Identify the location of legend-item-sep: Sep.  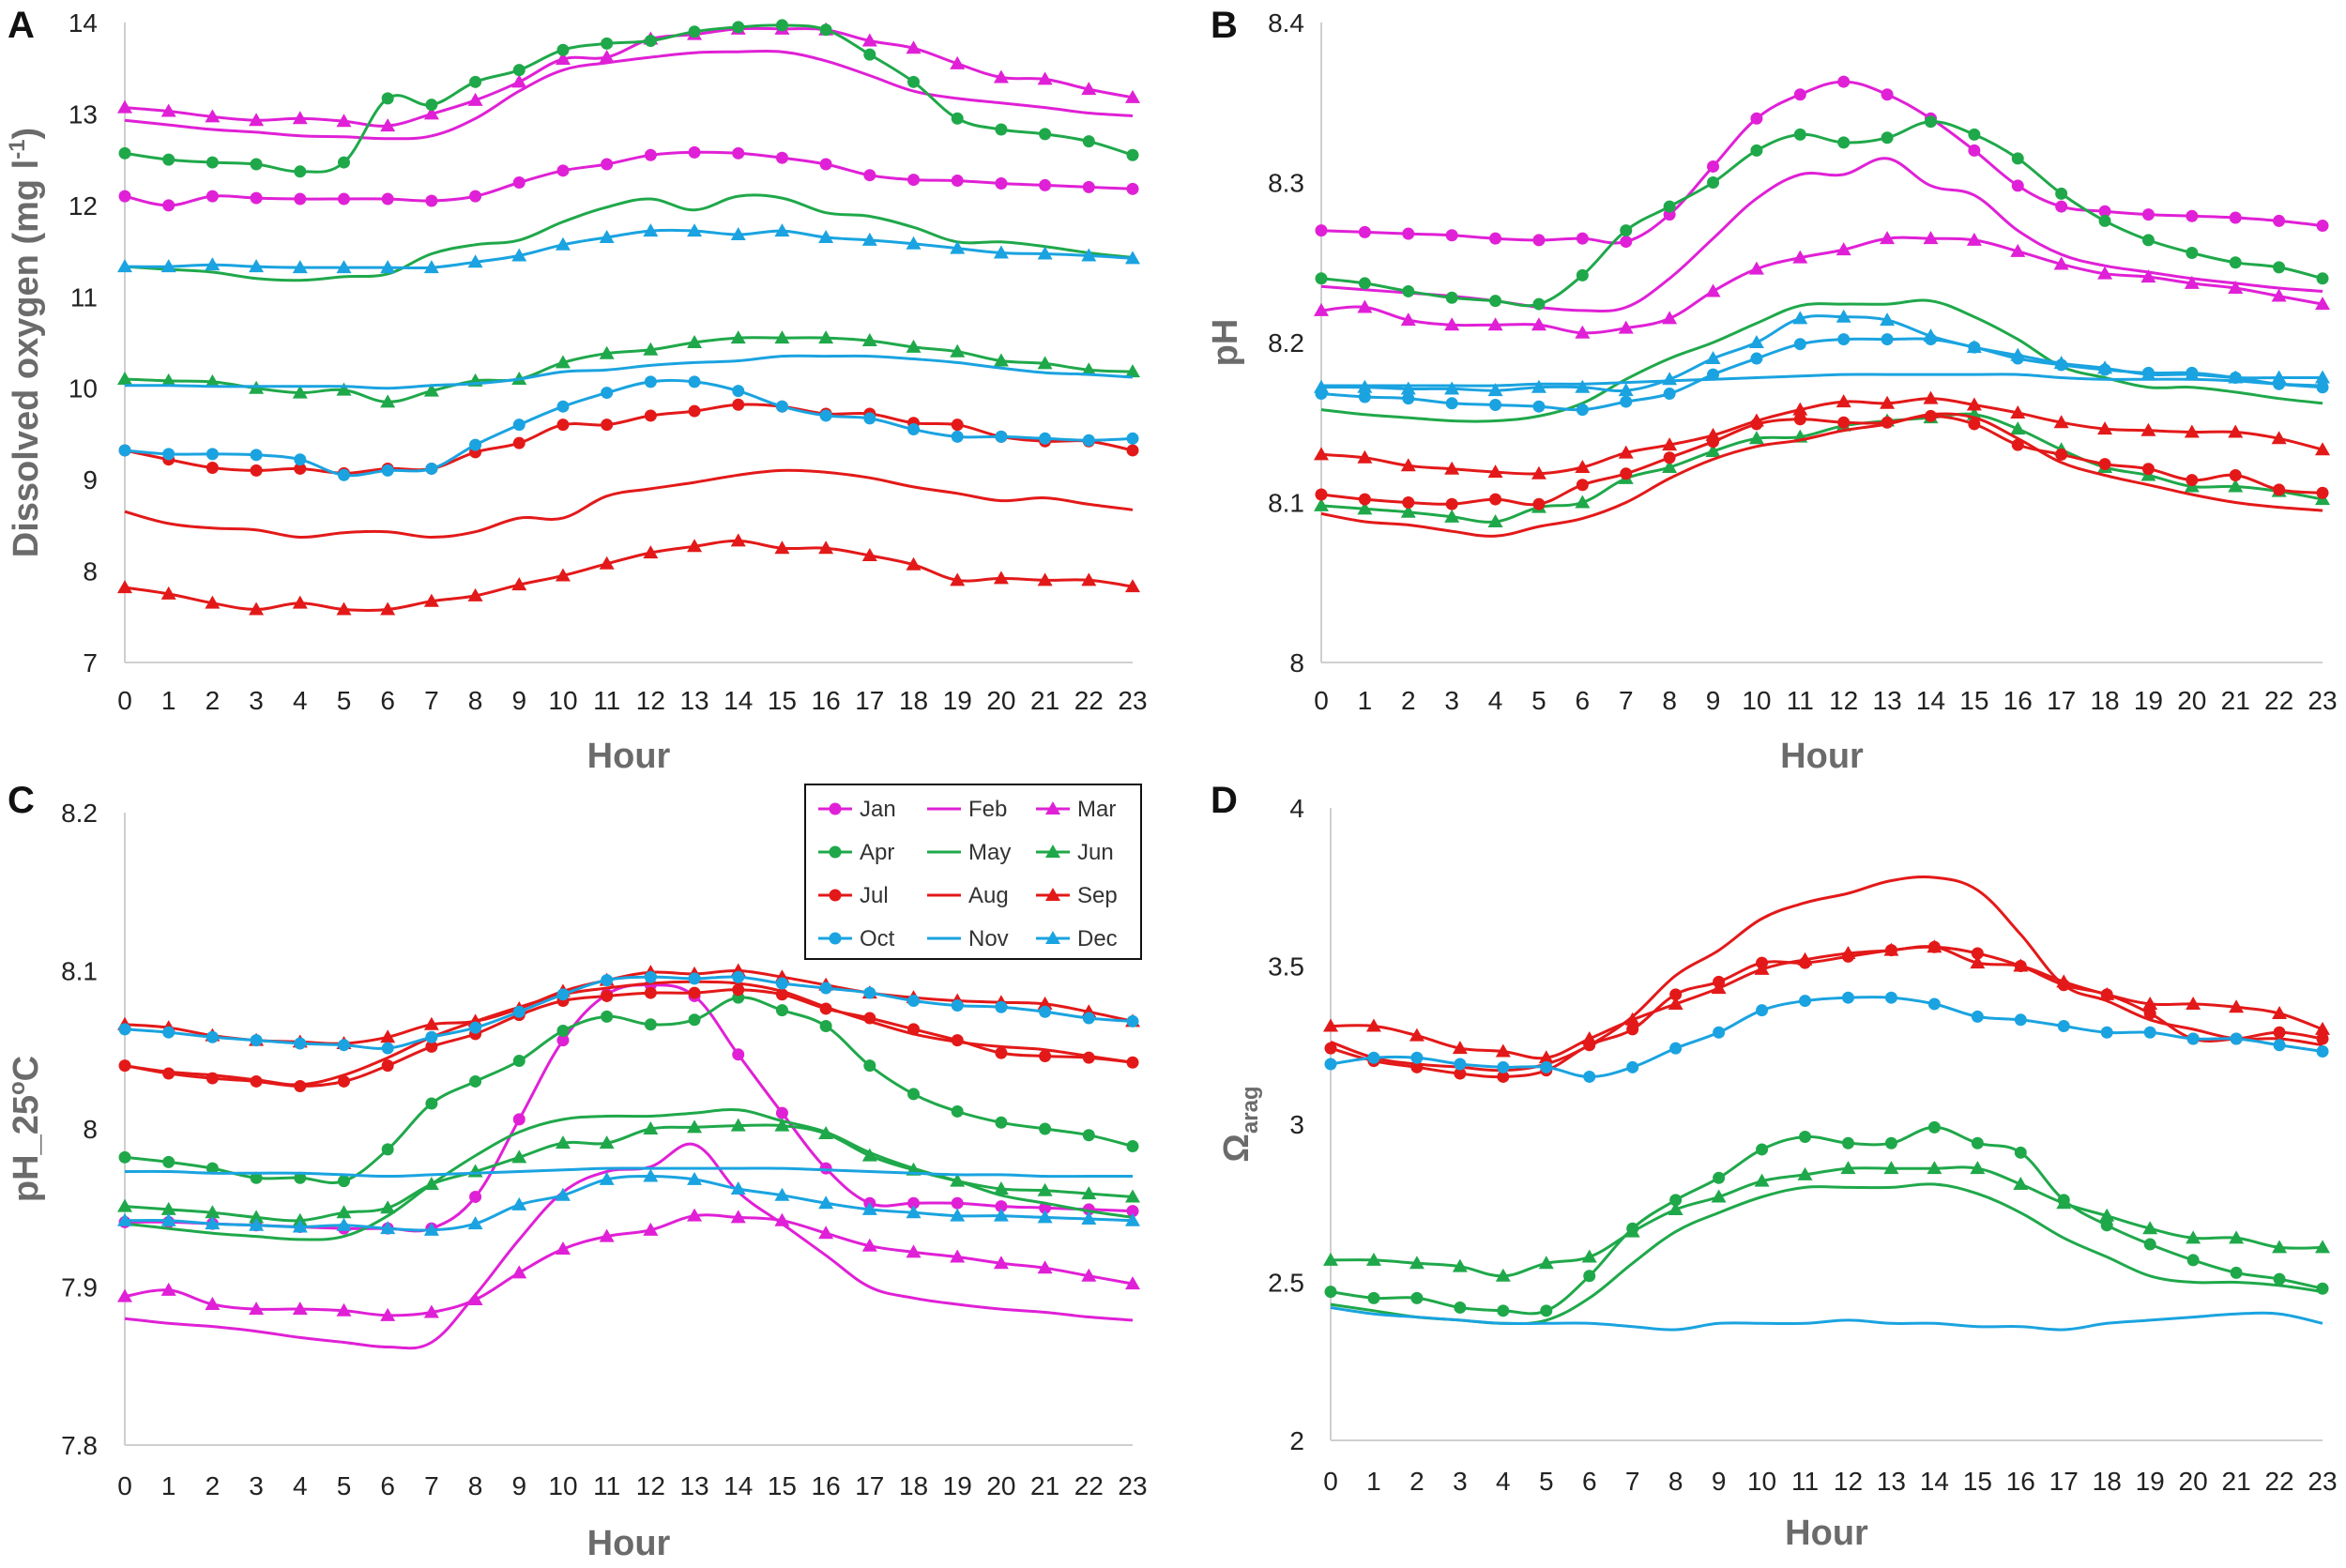
(1077, 895).